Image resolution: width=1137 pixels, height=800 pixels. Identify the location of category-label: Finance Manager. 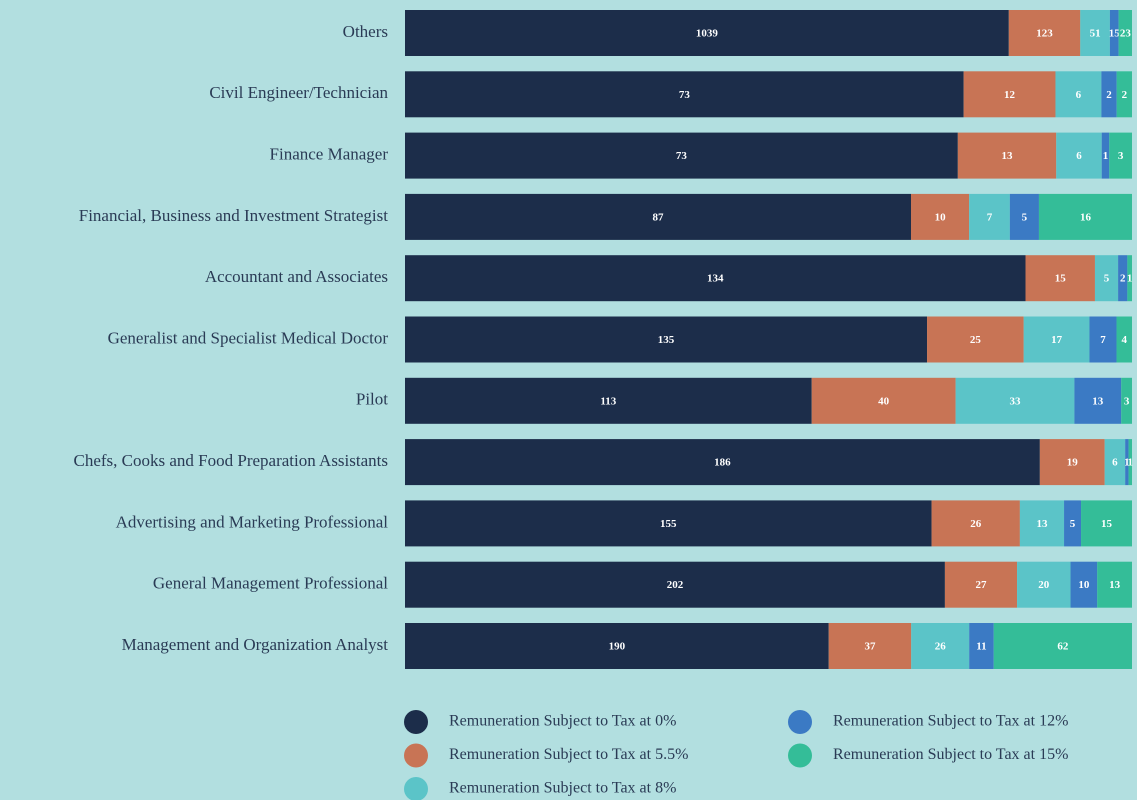
(329, 154).